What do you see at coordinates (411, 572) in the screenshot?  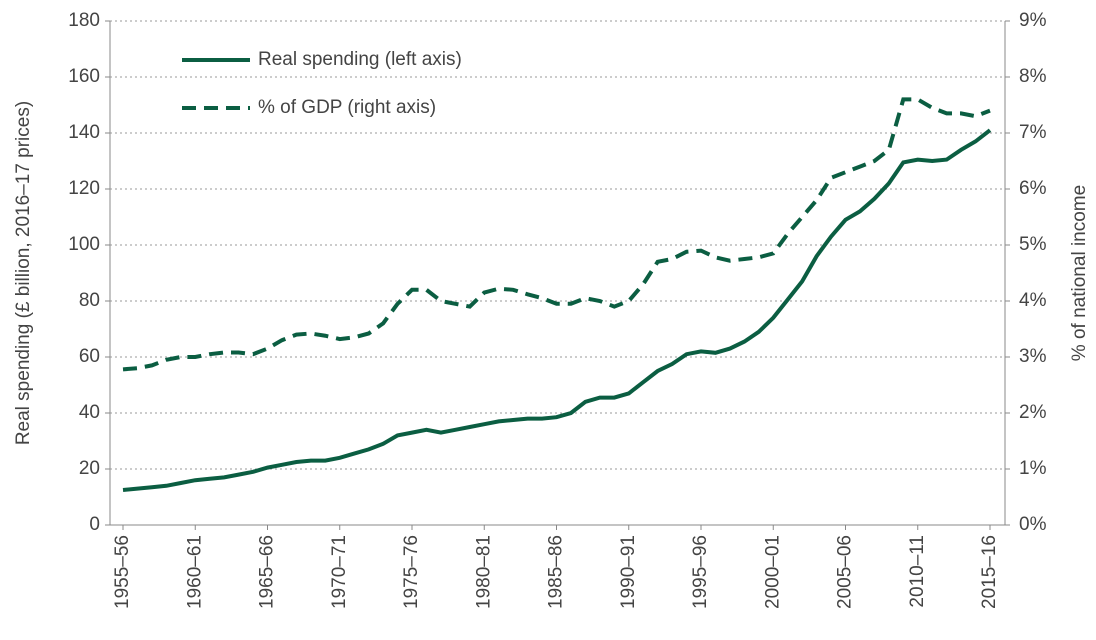 I see `x-tick-label: 1975–76` at bounding box center [411, 572].